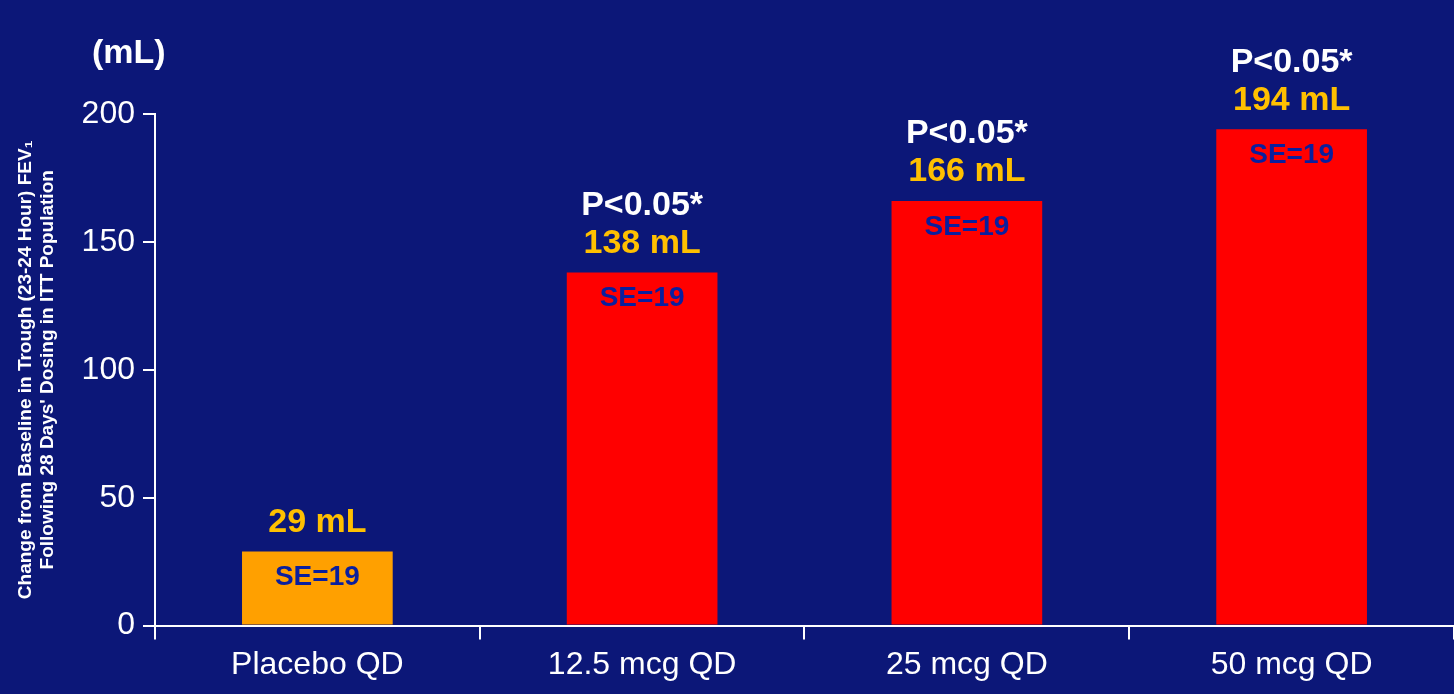 The image size is (1454, 694). Describe the element at coordinates (317, 519) in the screenshot. I see `data-label: 29 mL` at that location.